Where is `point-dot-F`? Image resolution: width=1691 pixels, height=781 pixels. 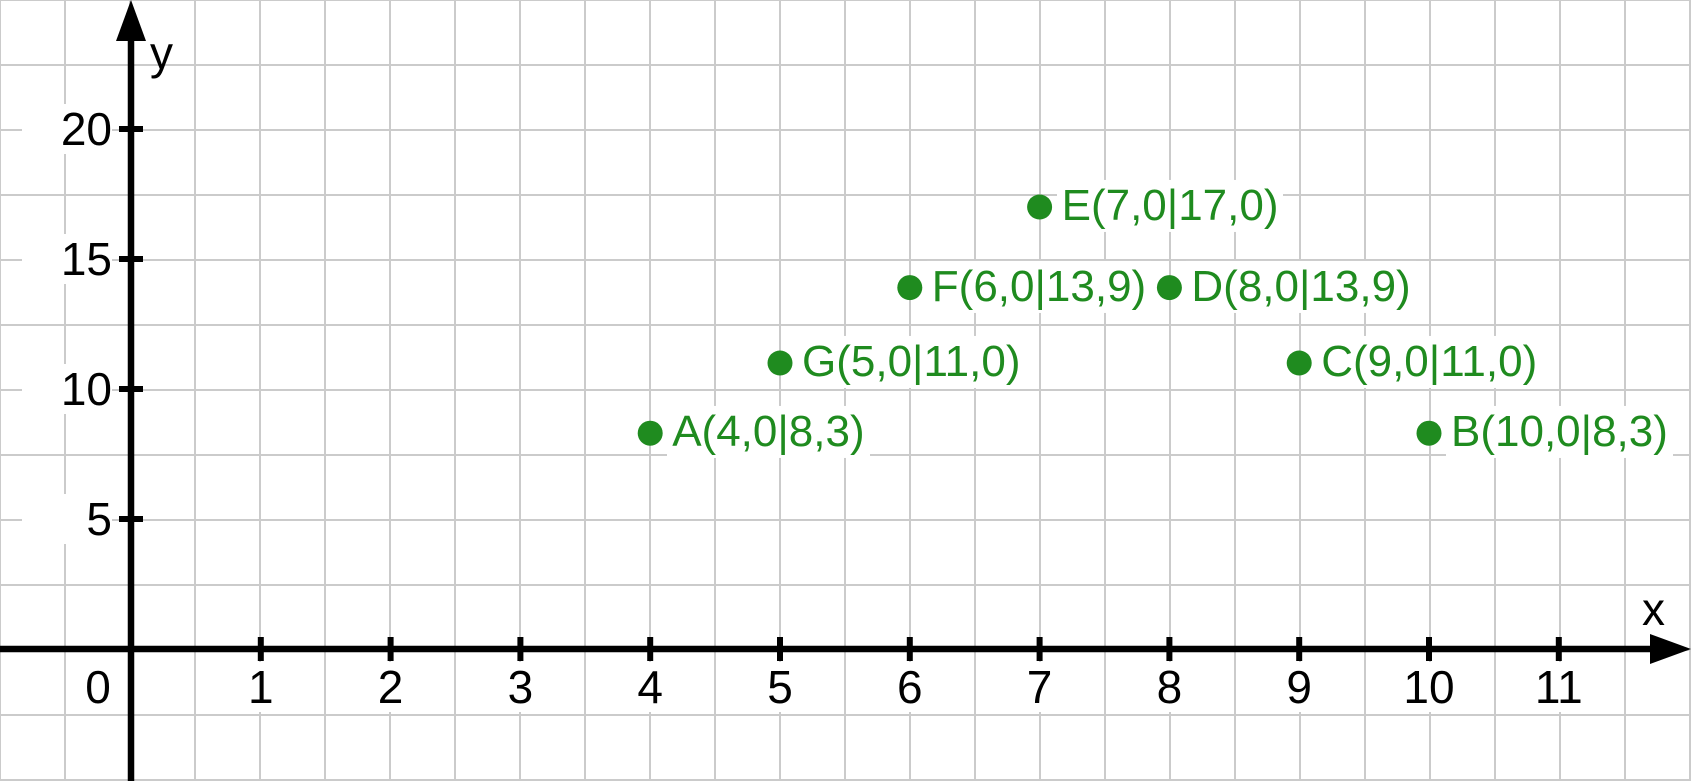 point-dot-F is located at coordinates (910, 288).